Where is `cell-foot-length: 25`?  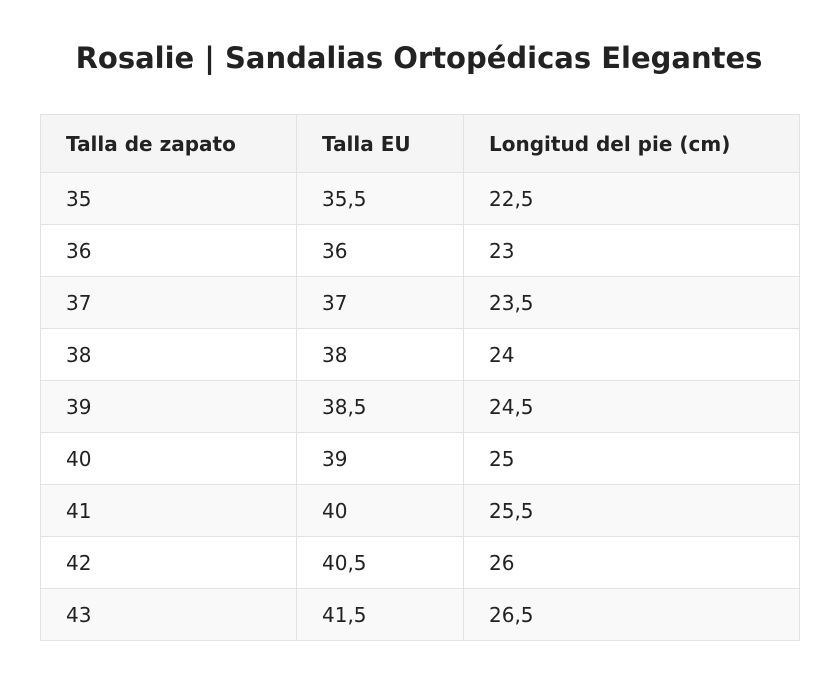
cell-foot-length: 25 is located at coordinates (631, 458).